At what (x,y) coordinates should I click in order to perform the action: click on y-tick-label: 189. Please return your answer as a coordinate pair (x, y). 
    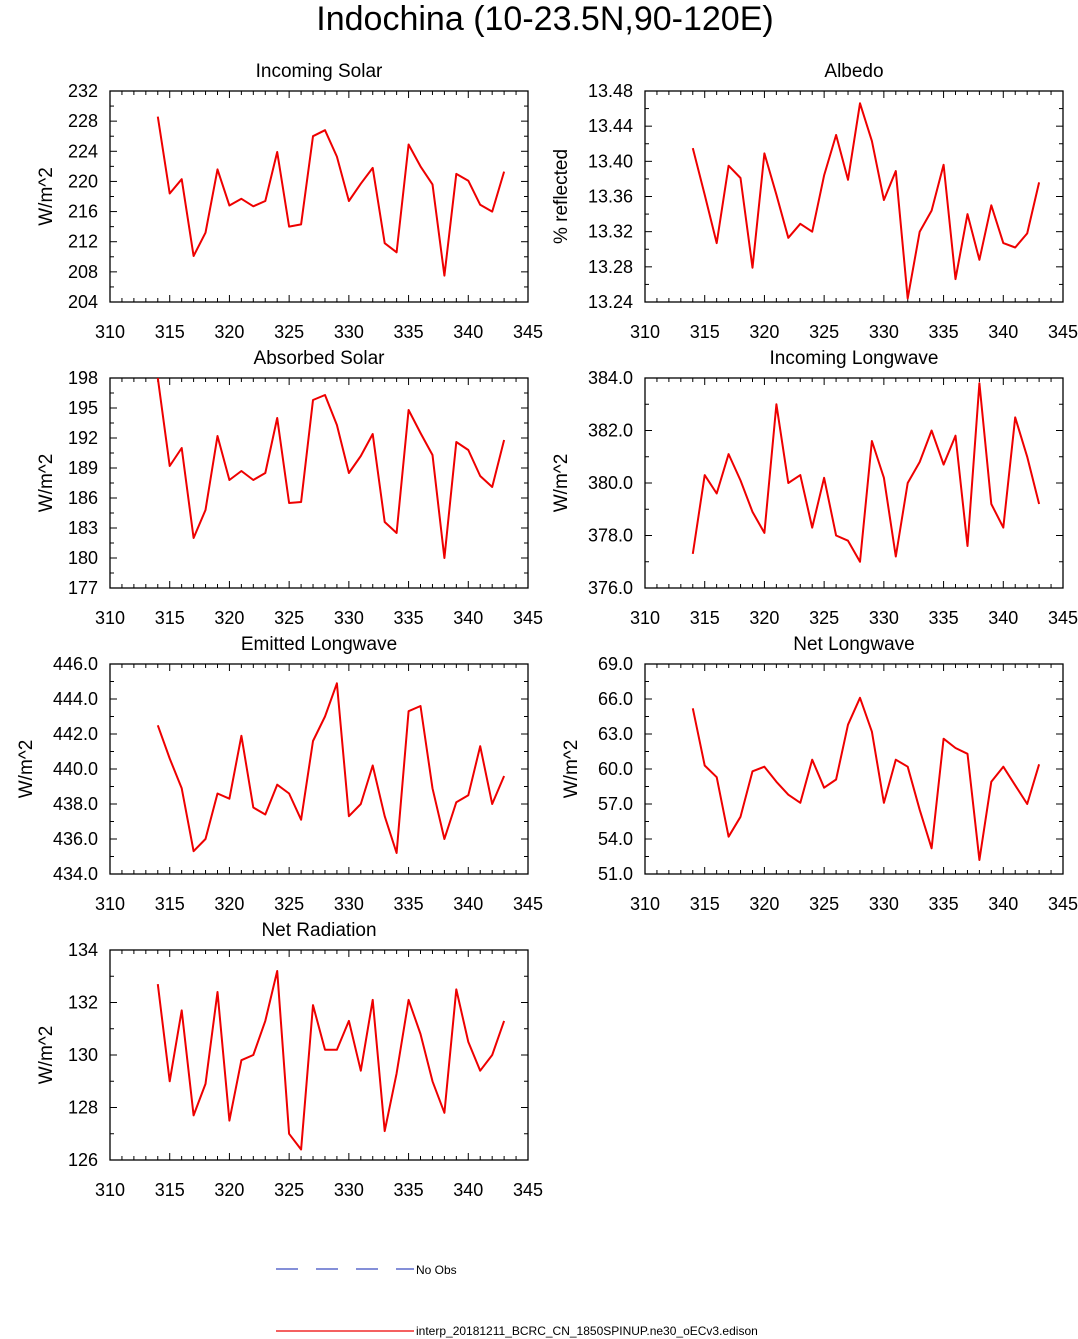
    Looking at the image, I should click on (83, 468).